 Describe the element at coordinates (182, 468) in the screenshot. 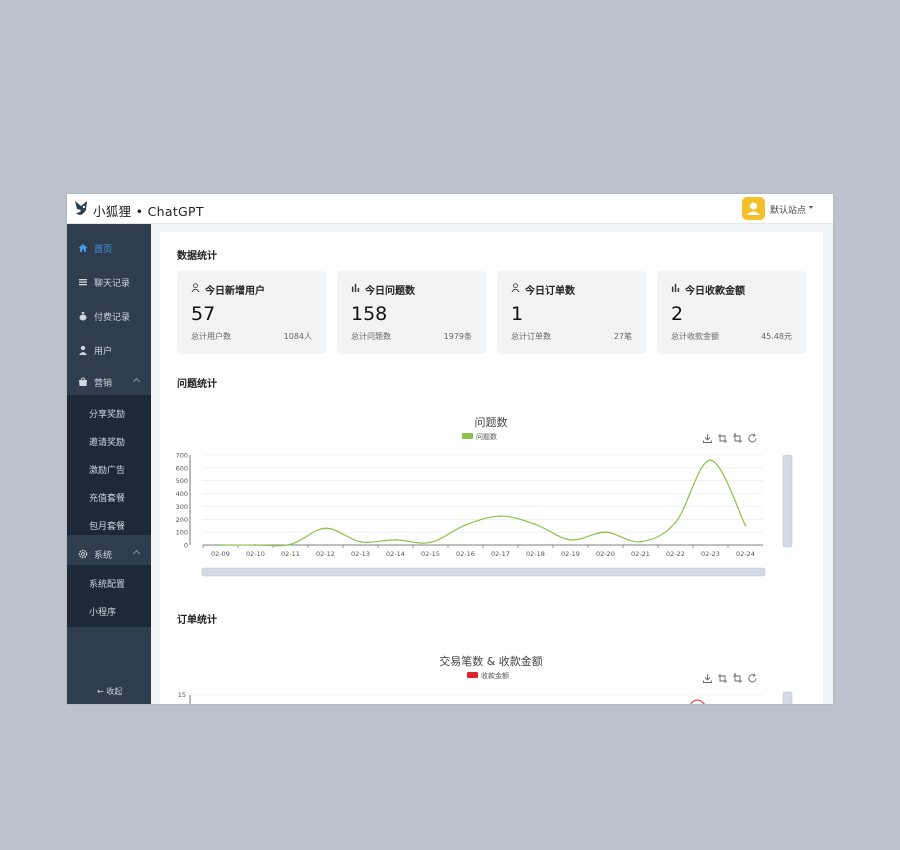

I see `y-tick-label: 600` at that location.